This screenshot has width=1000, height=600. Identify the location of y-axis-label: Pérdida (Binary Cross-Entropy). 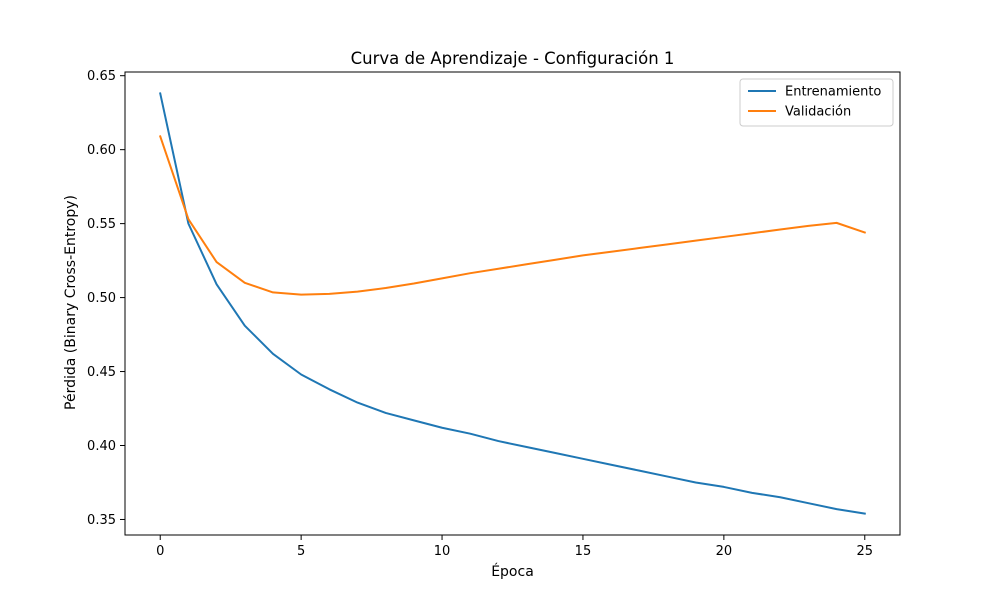
(71, 302).